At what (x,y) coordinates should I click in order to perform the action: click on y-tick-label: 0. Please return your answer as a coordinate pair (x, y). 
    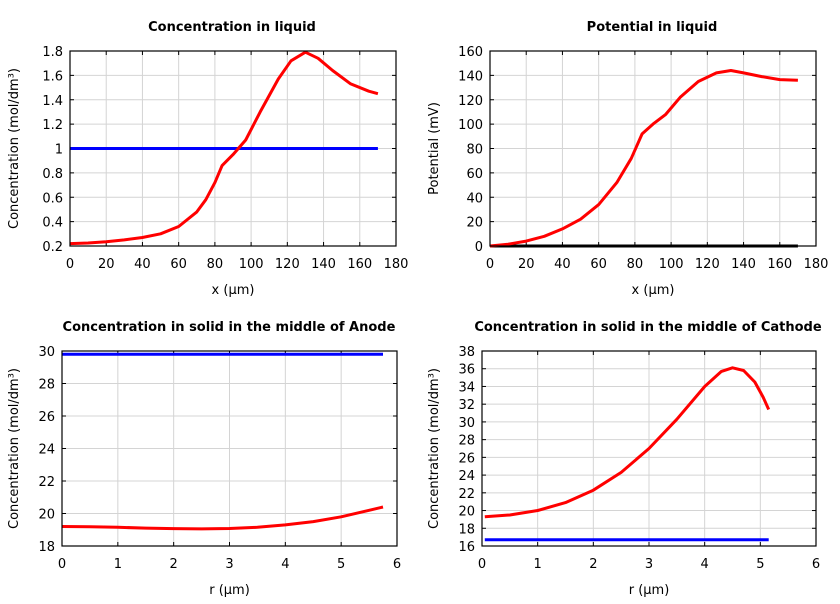
    Looking at the image, I should click on (479, 247).